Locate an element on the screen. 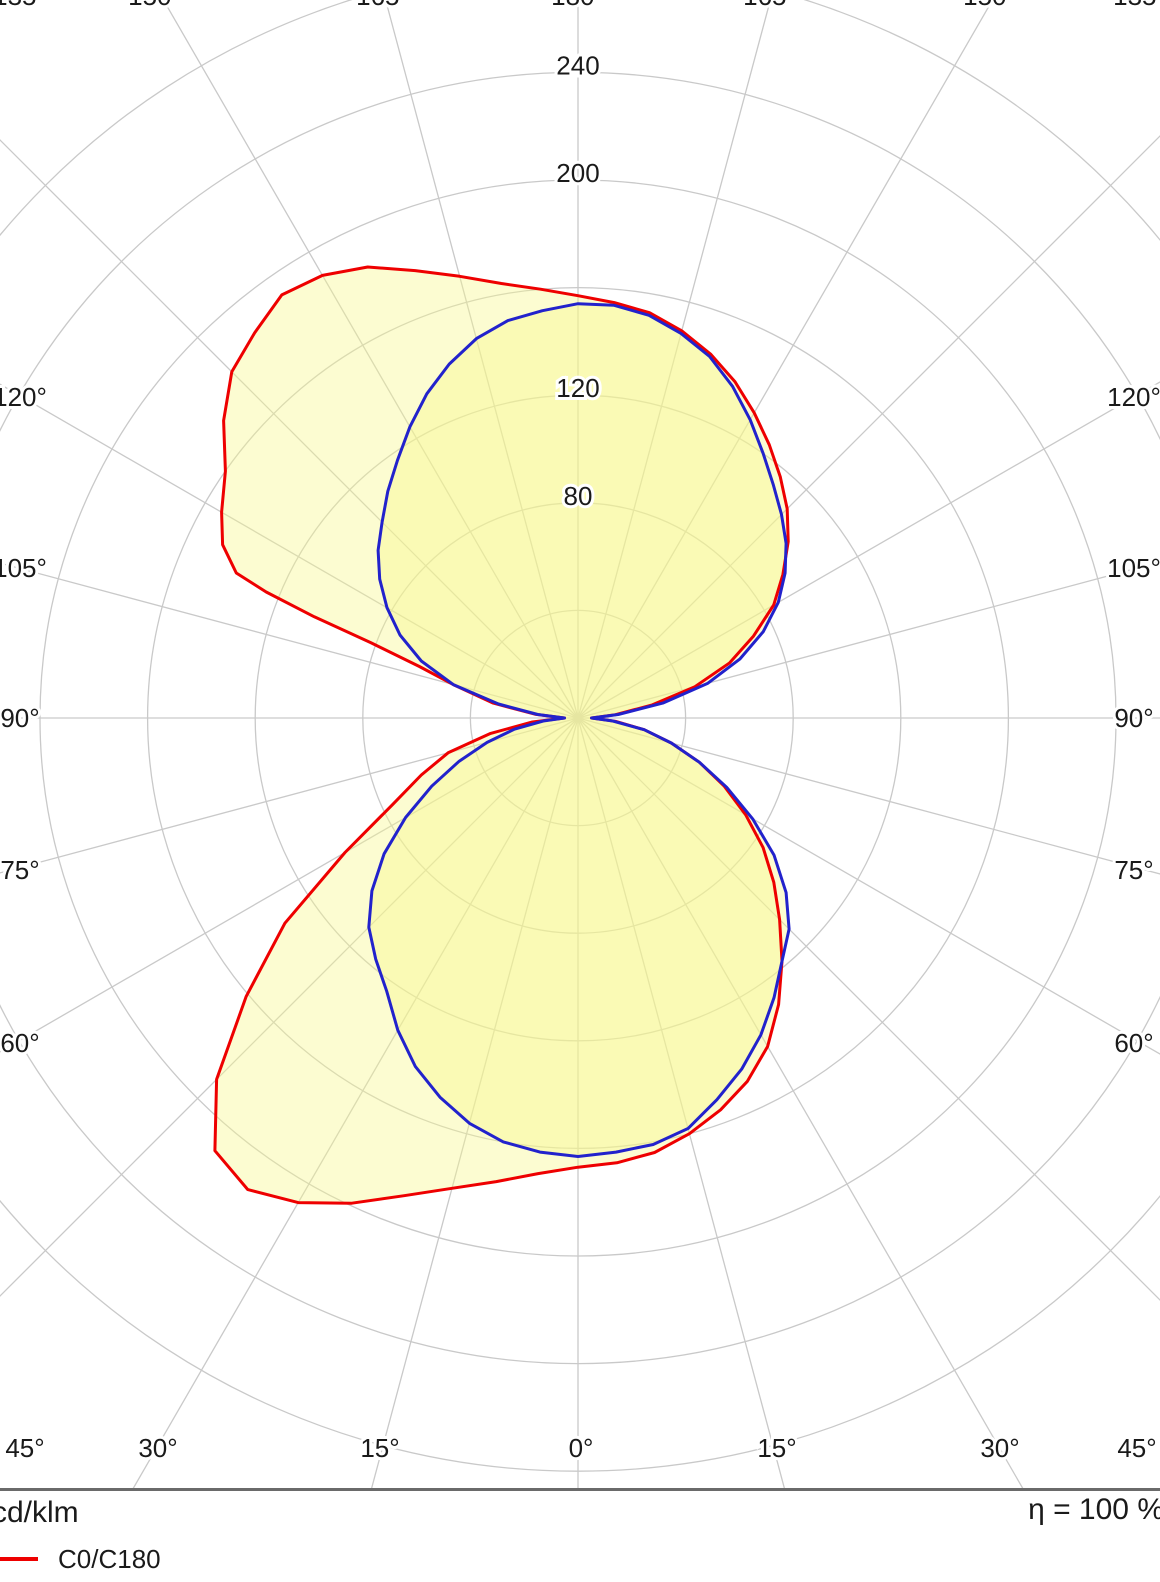 This screenshot has width=1160, height=1582. angle-label-bottom: 0° is located at coordinates (581, 1448).